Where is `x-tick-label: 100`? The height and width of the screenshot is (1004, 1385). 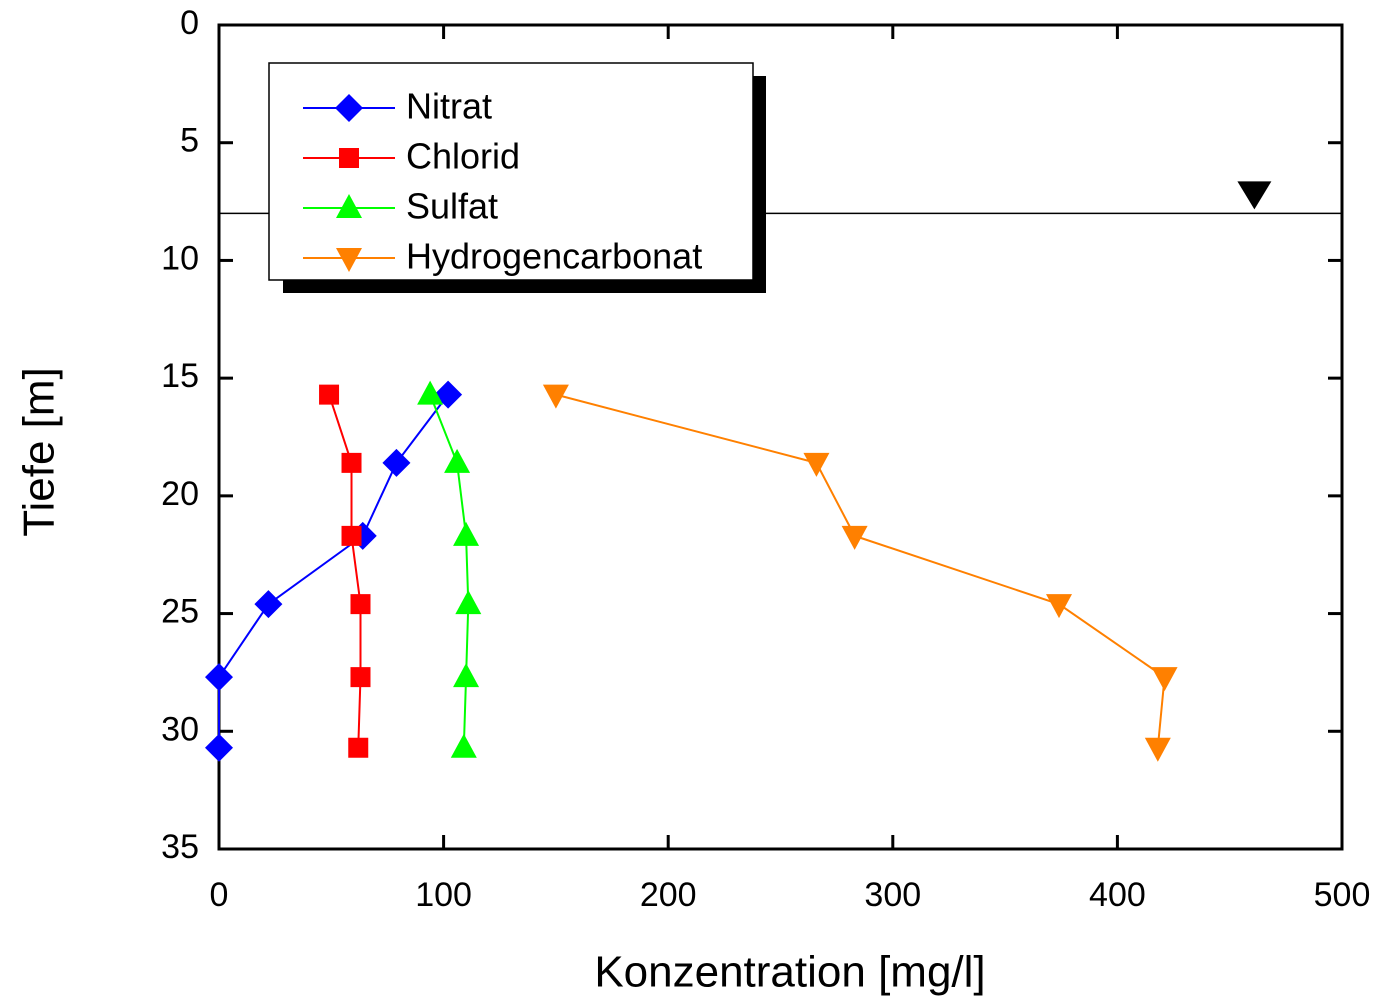 x-tick-label: 100 is located at coordinates (443, 895).